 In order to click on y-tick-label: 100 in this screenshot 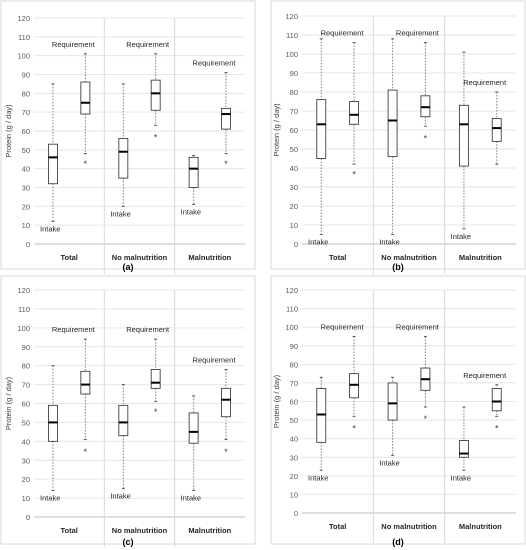, I will do `click(291, 327)`.